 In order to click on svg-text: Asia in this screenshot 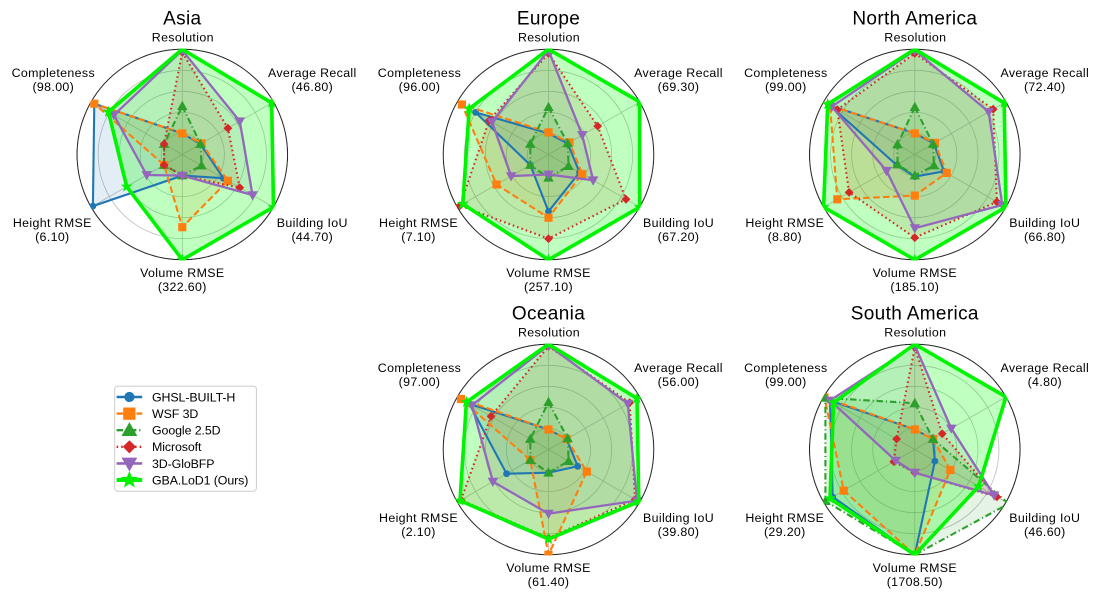, I will do `click(182, 19)`.